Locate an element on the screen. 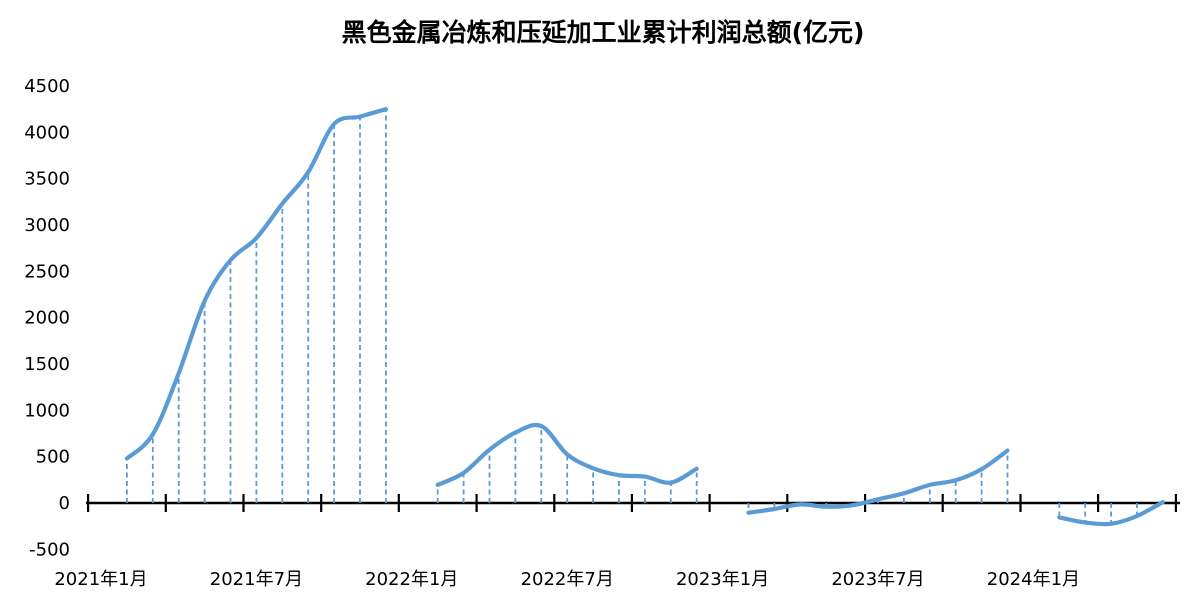  x-tick-label: 2023年7月 is located at coordinates (877, 579).